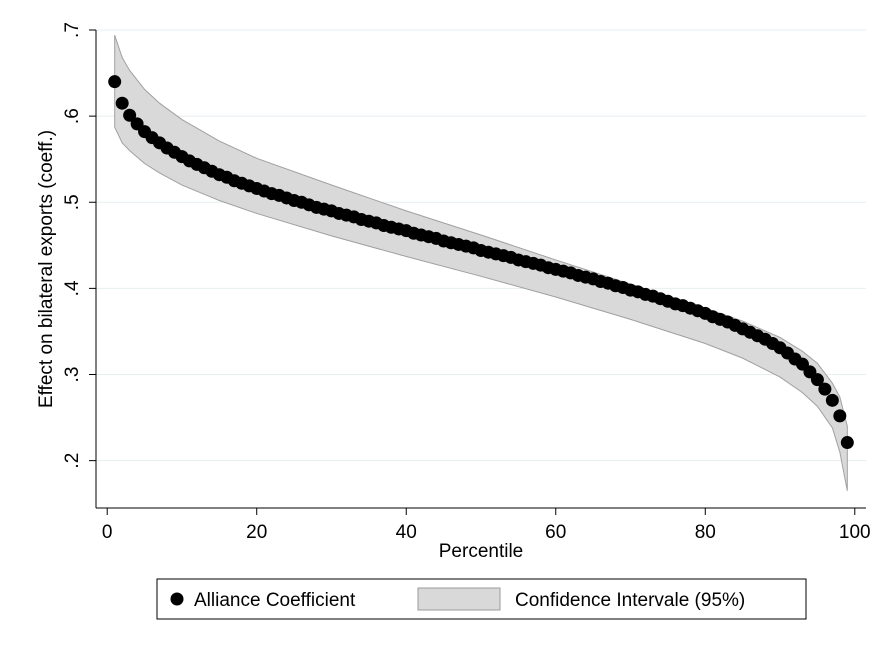 The height and width of the screenshot is (645, 881). Describe the element at coordinates (177, 599) in the screenshot. I see `legend-marker-alliance-coefficient` at that location.